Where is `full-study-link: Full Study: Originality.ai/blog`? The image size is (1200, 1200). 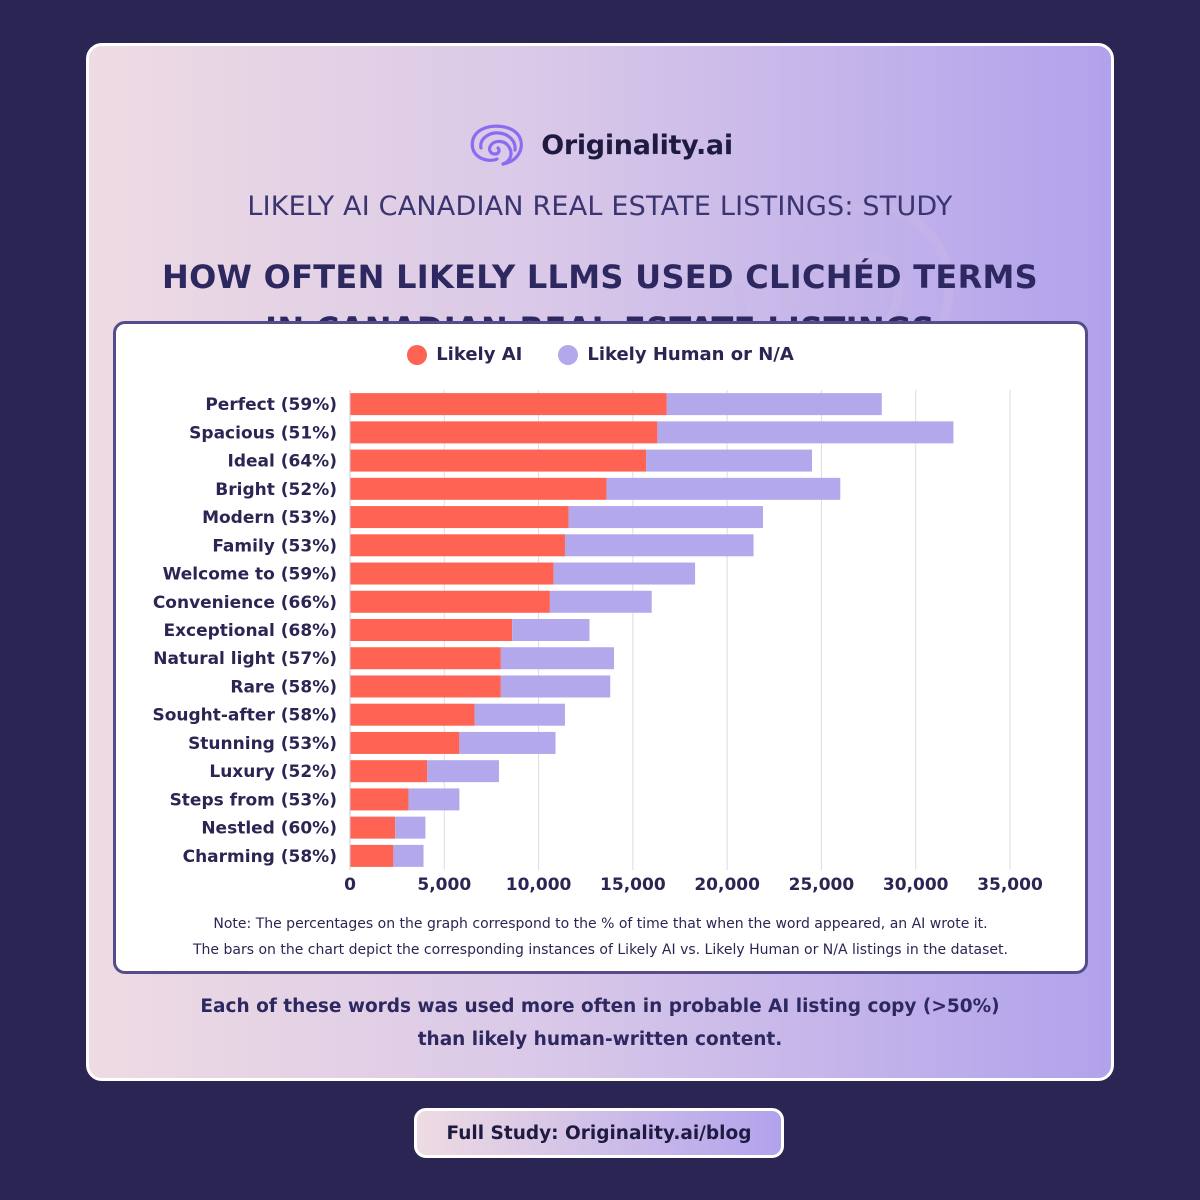 full-study-link: Full Study: Originality.ai/blog is located at coordinates (599, 1133).